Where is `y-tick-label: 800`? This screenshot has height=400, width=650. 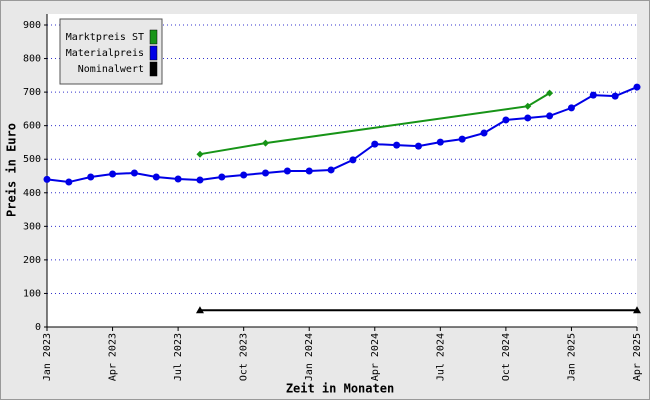 y-tick-label: 800 is located at coordinates (32, 59).